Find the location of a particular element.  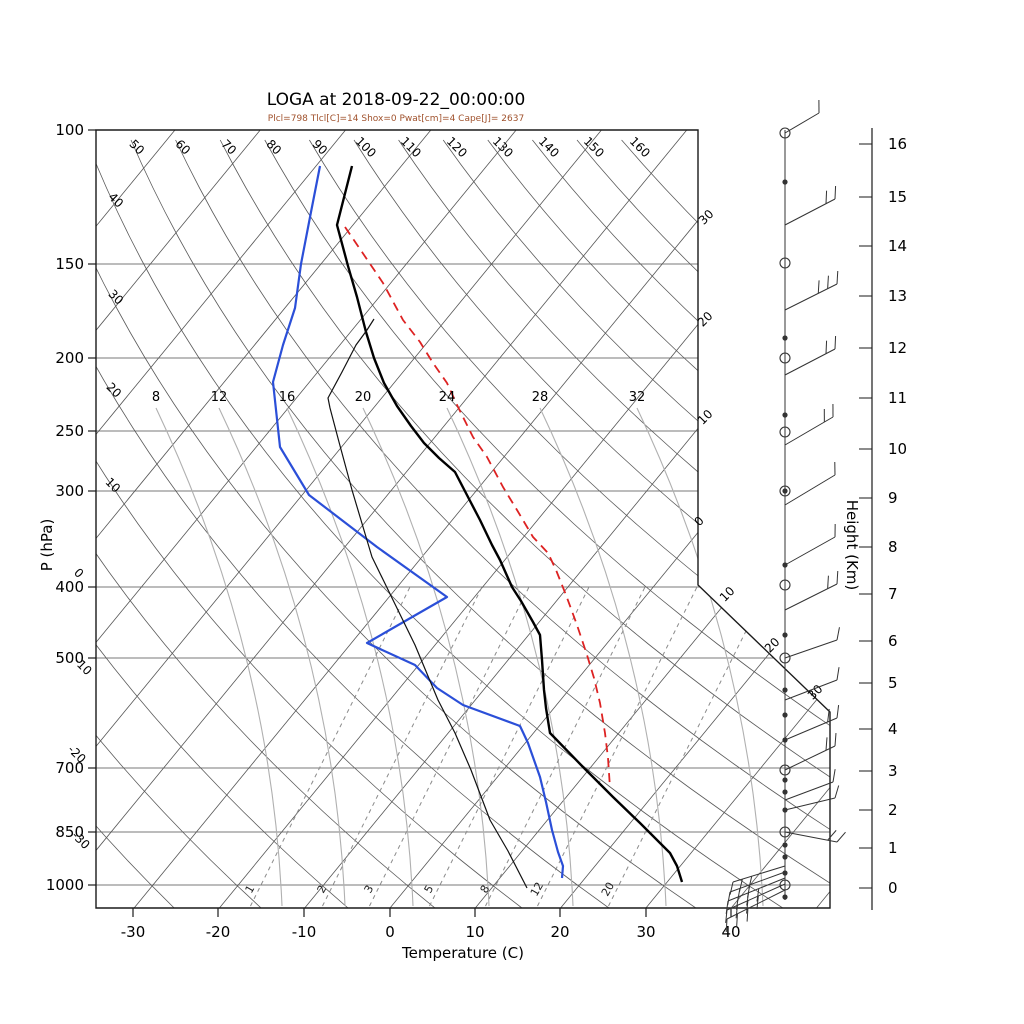

temperature-tick-label: 0 is located at coordinates (390, 932).